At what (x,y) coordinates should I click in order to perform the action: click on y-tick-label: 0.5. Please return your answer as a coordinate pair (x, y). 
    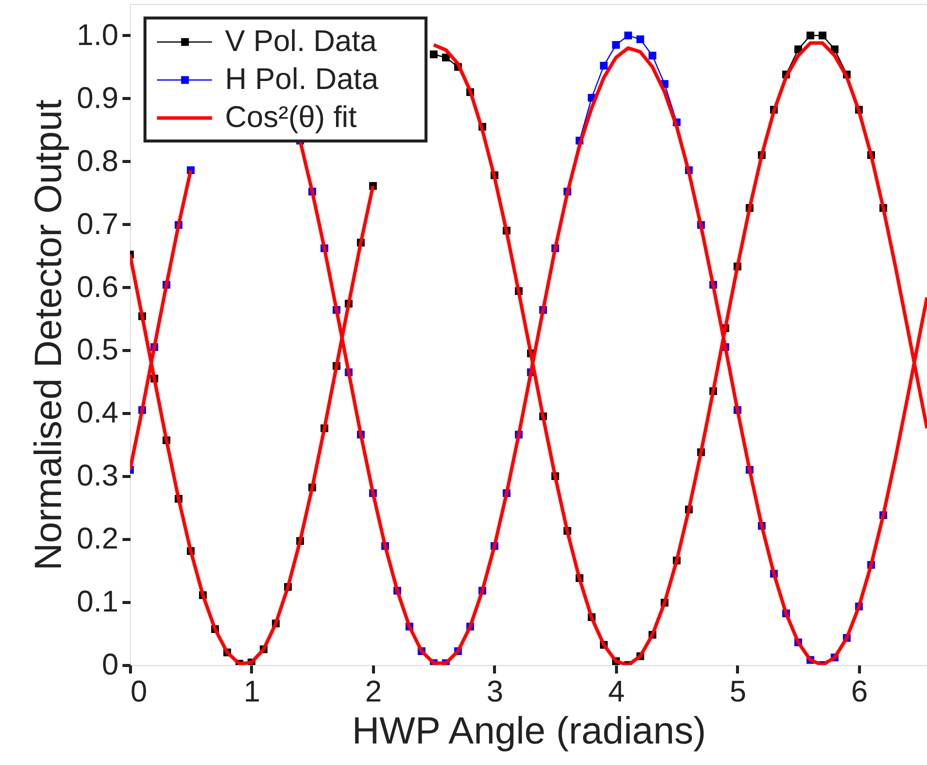
    Looking at the image, I should click on (97, 350).